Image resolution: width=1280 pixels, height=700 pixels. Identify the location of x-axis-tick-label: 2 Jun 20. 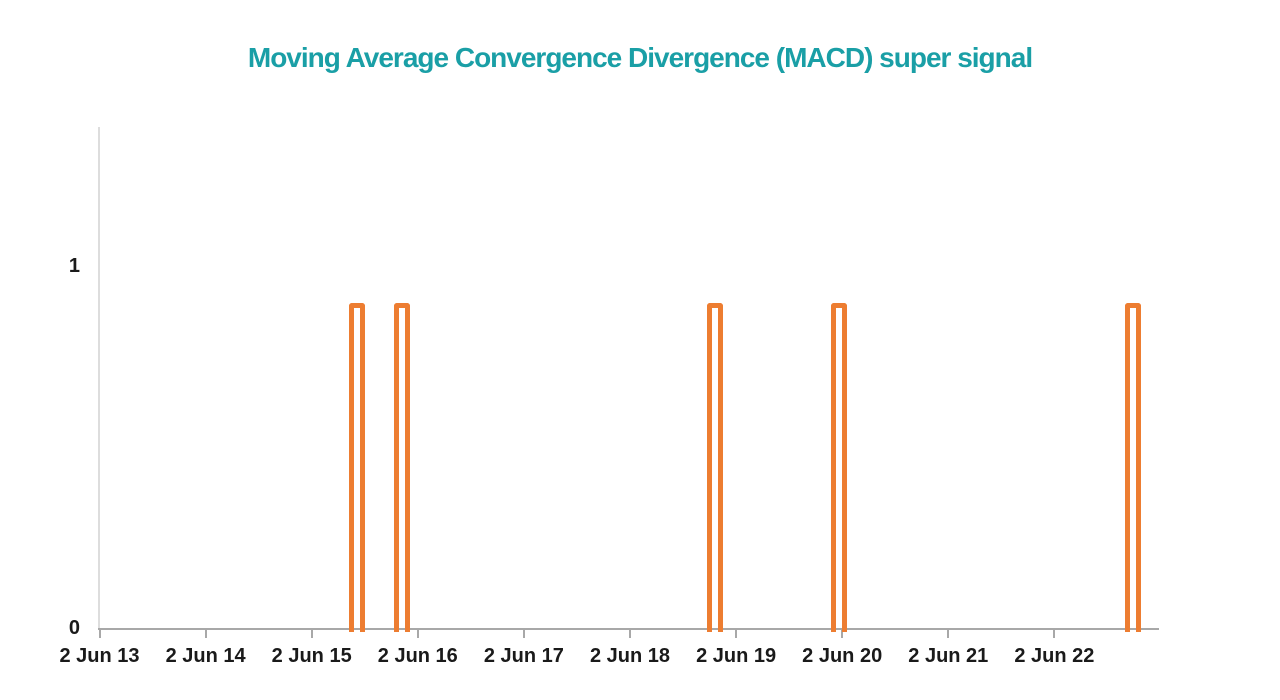
(842, 656).